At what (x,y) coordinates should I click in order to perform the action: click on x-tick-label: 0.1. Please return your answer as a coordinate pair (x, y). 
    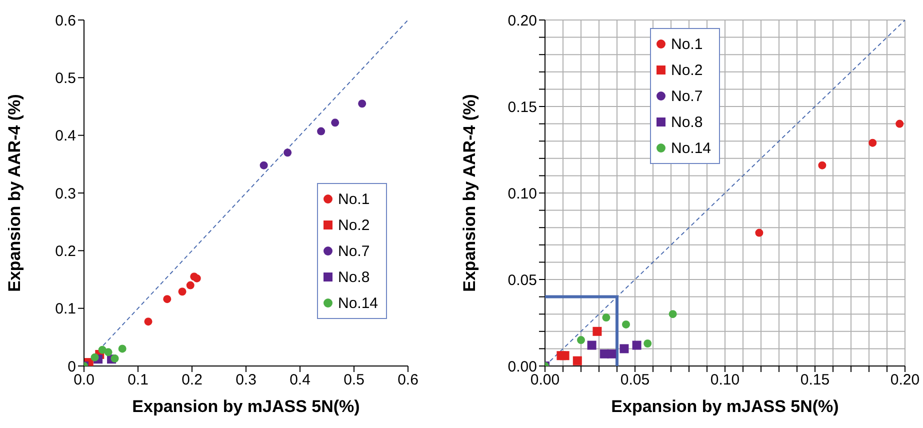
    Looking at the image, I should click on (138, 380).